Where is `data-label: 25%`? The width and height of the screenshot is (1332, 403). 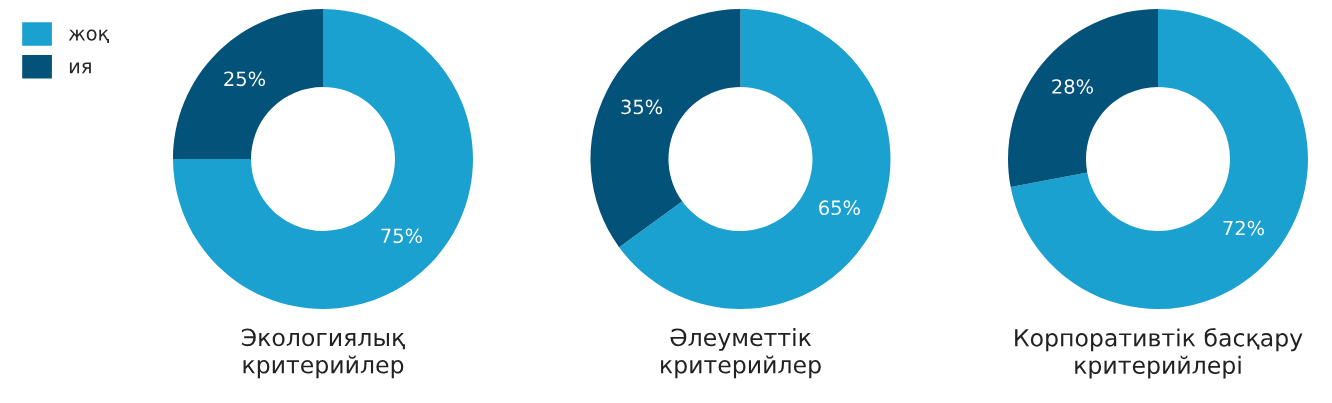
data-label: 25% is located at coordinates (245, 79).